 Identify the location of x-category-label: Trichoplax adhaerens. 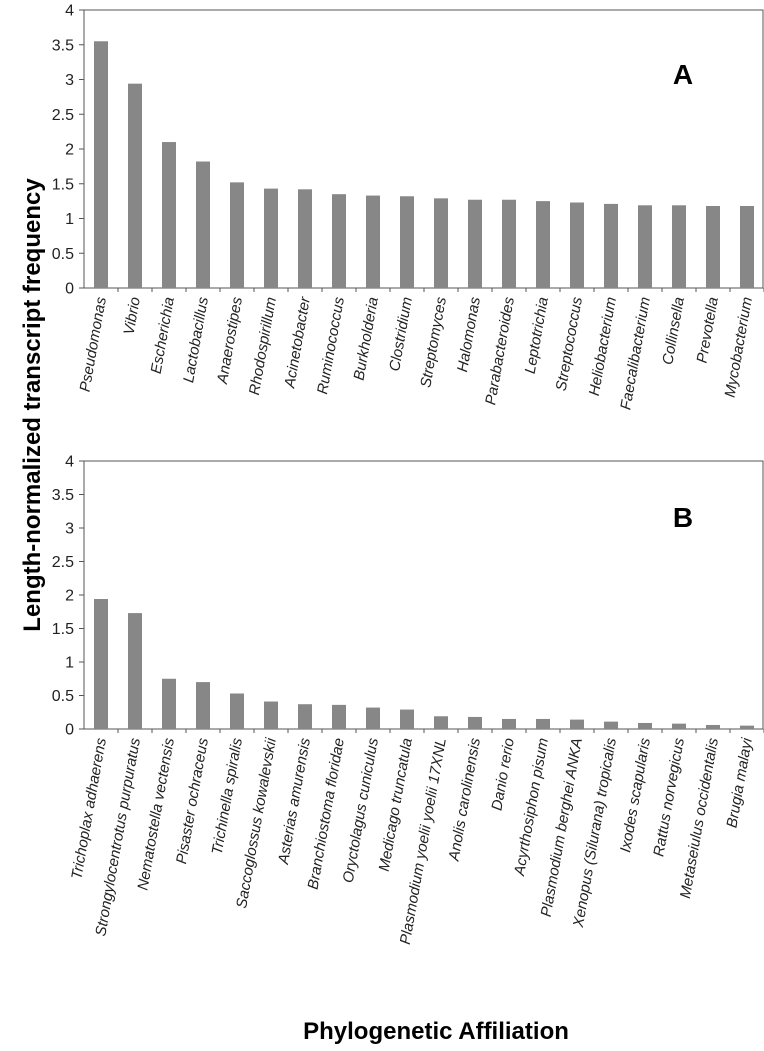
(89, 808).